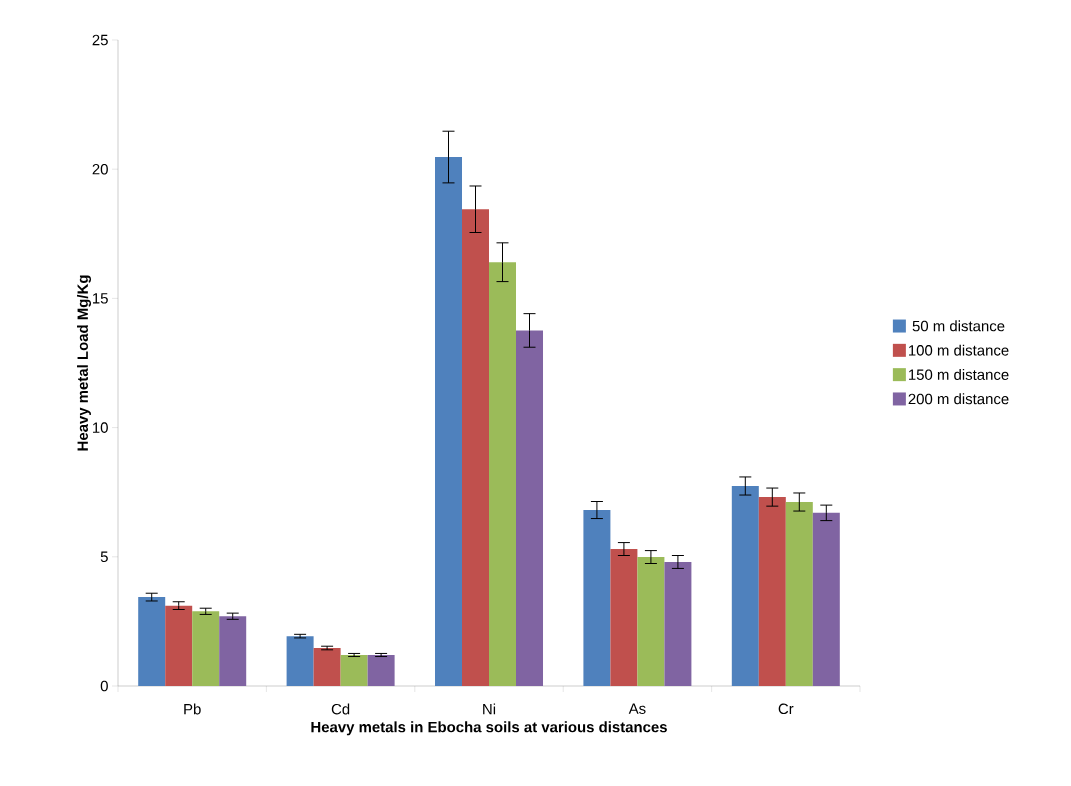  I want to click on y-tick-label: 10, so click(100, 427).